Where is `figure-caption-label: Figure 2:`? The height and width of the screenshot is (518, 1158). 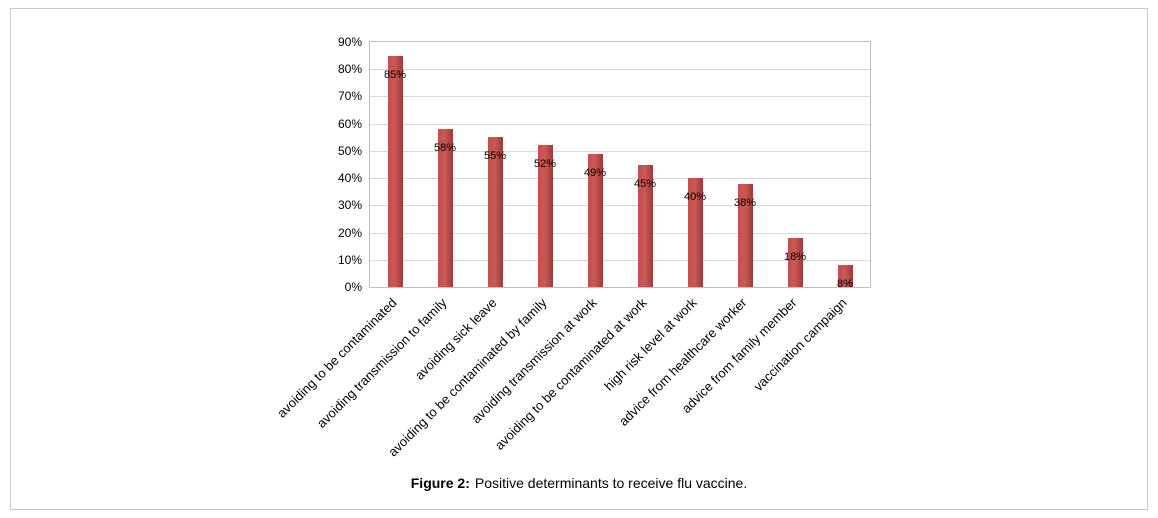 figure-caption-label: Figure 2: is located at coordinates (440, 483).